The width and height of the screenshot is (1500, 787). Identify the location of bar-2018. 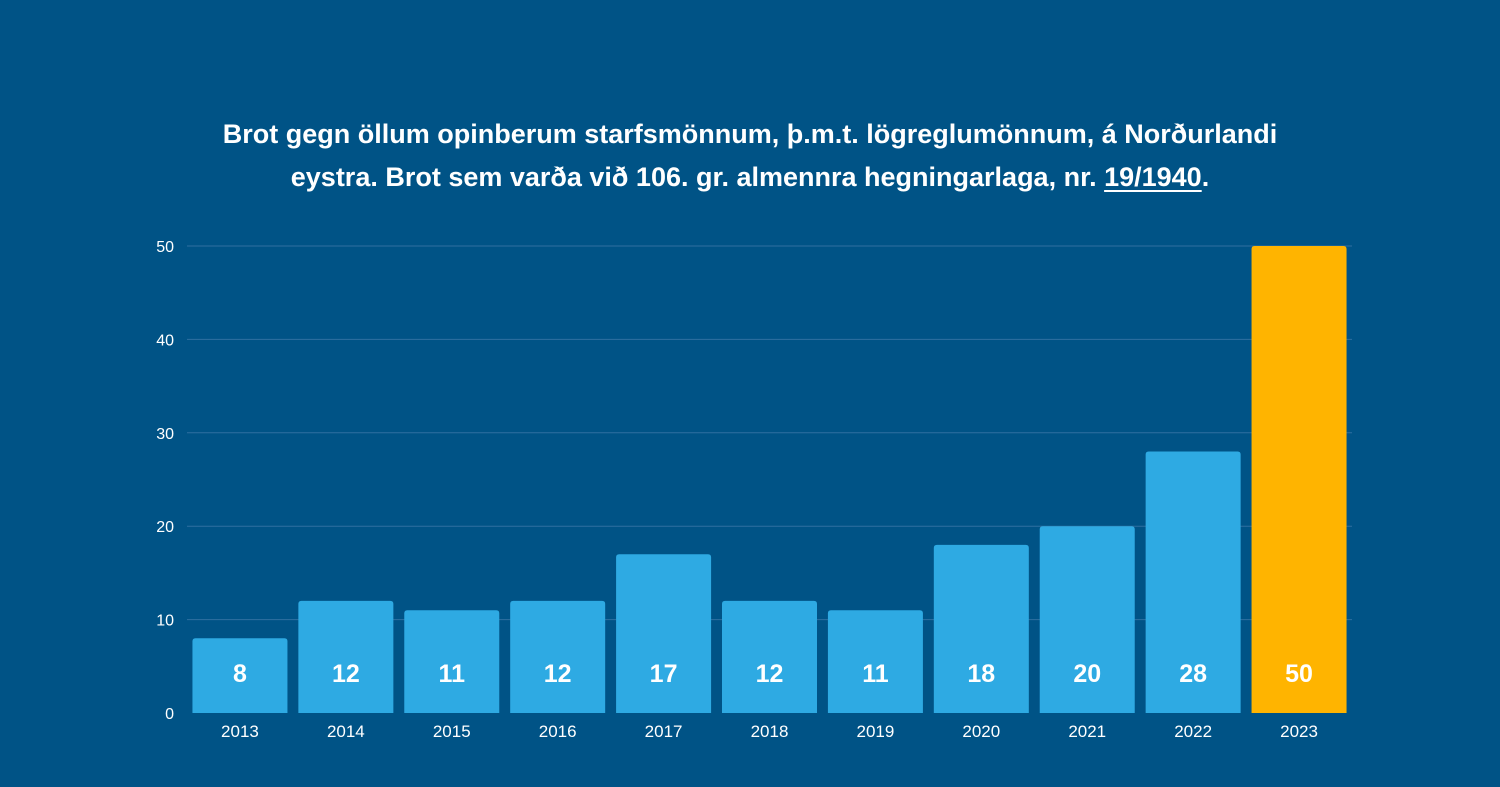
(769, 656).